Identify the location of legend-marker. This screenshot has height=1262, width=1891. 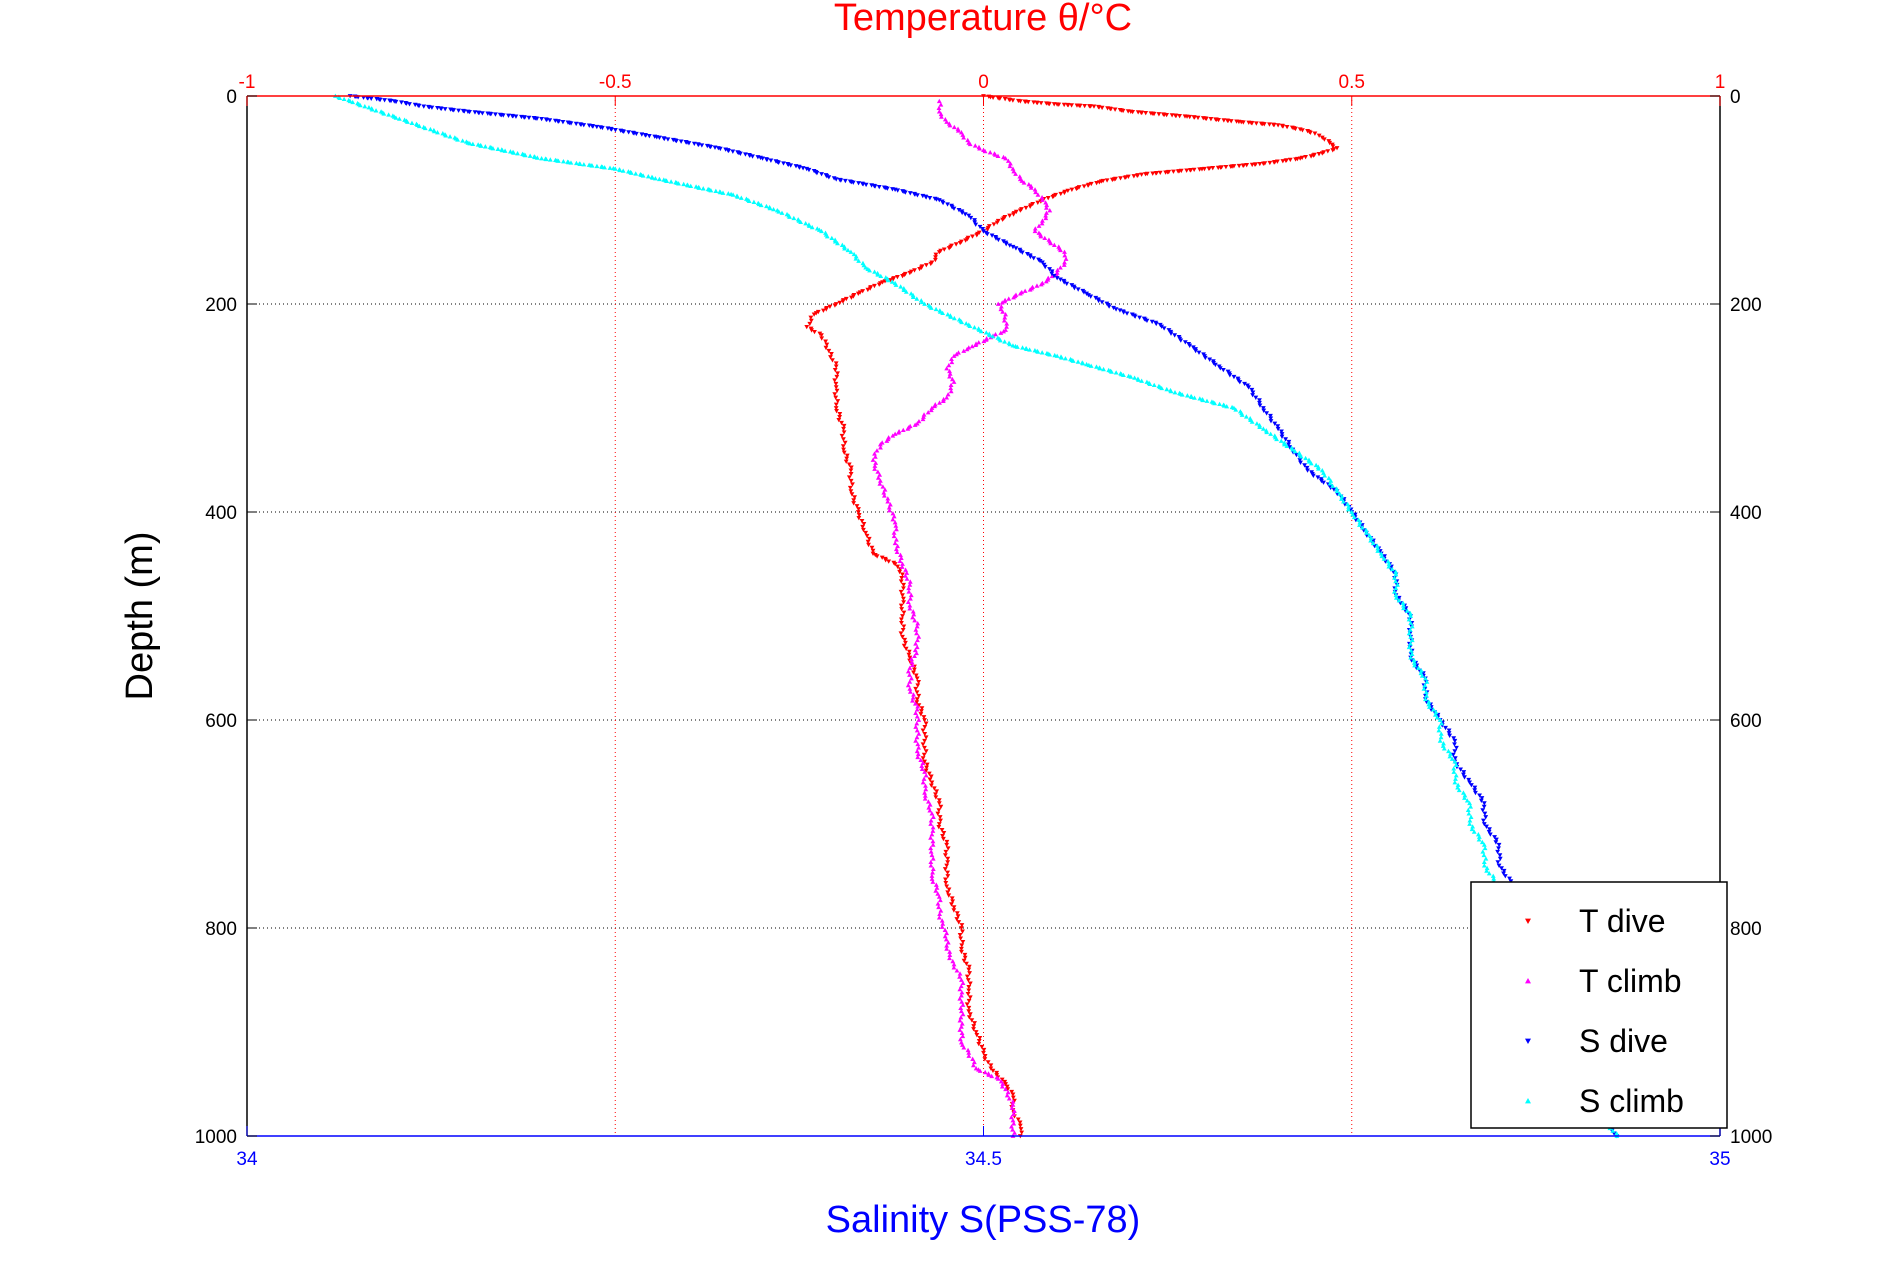
(1528, 1041).